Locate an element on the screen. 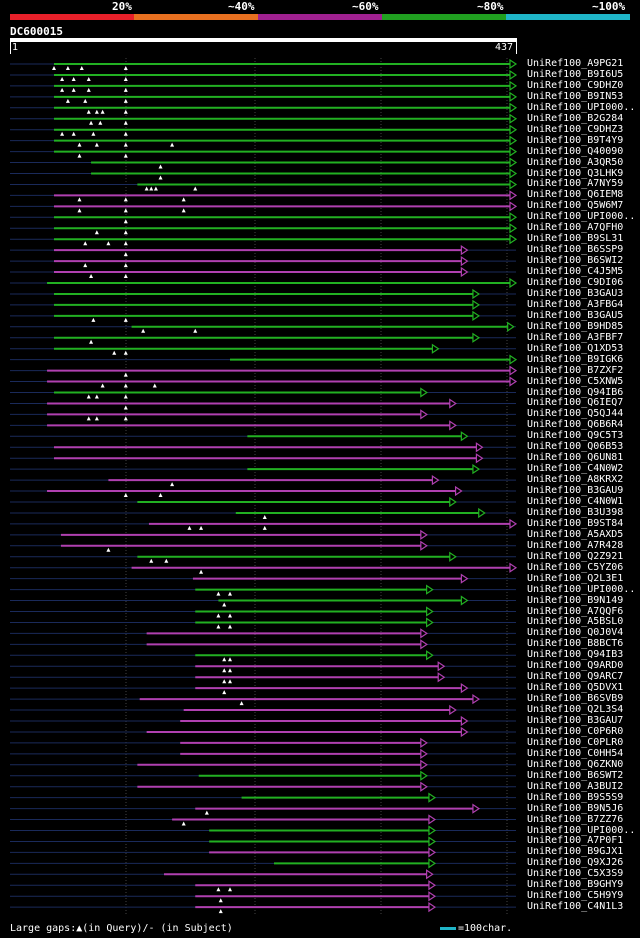 The width and height of the screenshot is (640, 938). hit-label: UniRef100_A5BSL0 is located at coordinates (575, 622).